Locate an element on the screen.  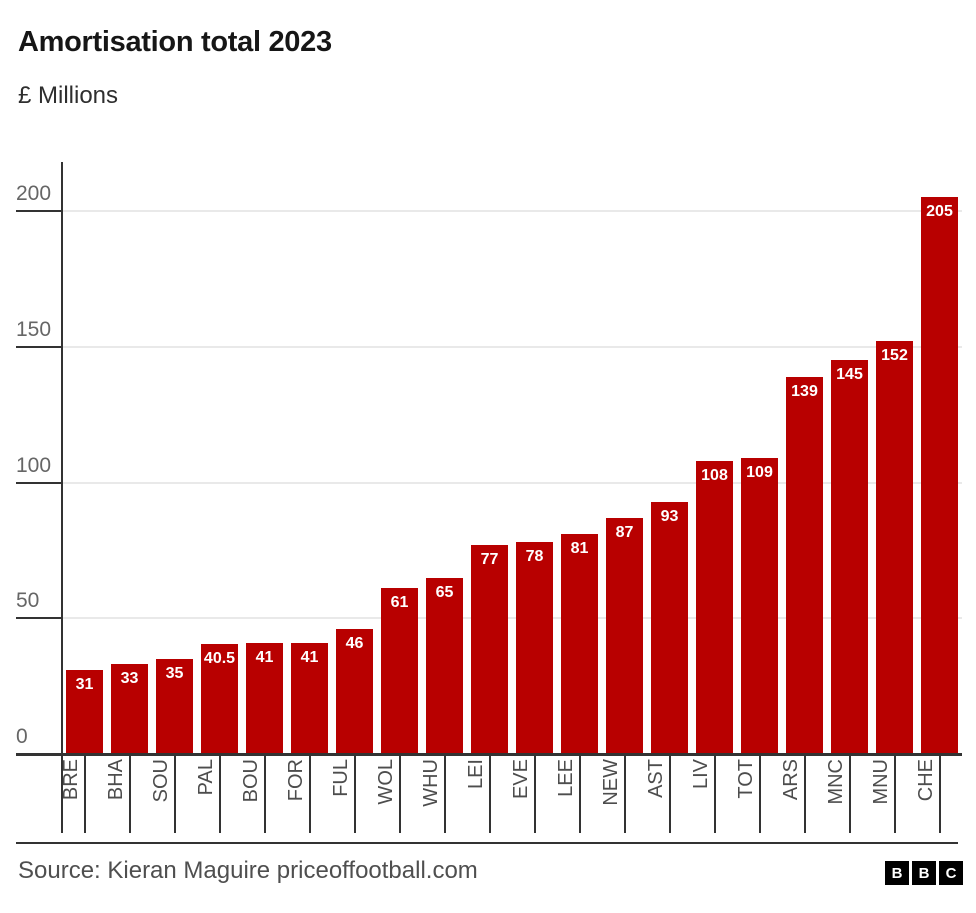
x-axis-line is located at coordinates (489, 754).